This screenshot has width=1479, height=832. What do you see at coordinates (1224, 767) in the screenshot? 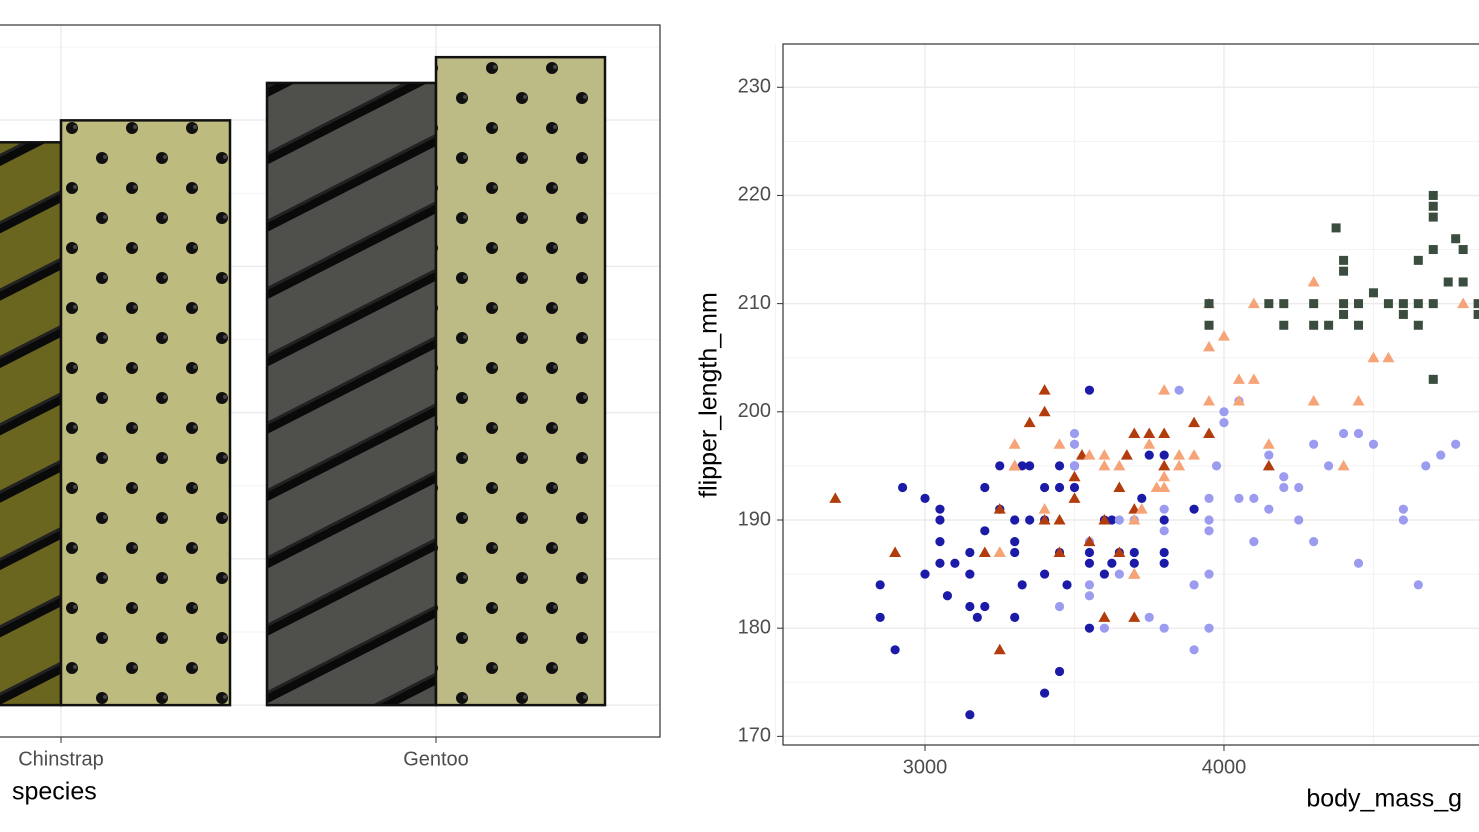
I see `x-tick-label: 4000` at bounding box center [1224, 767].